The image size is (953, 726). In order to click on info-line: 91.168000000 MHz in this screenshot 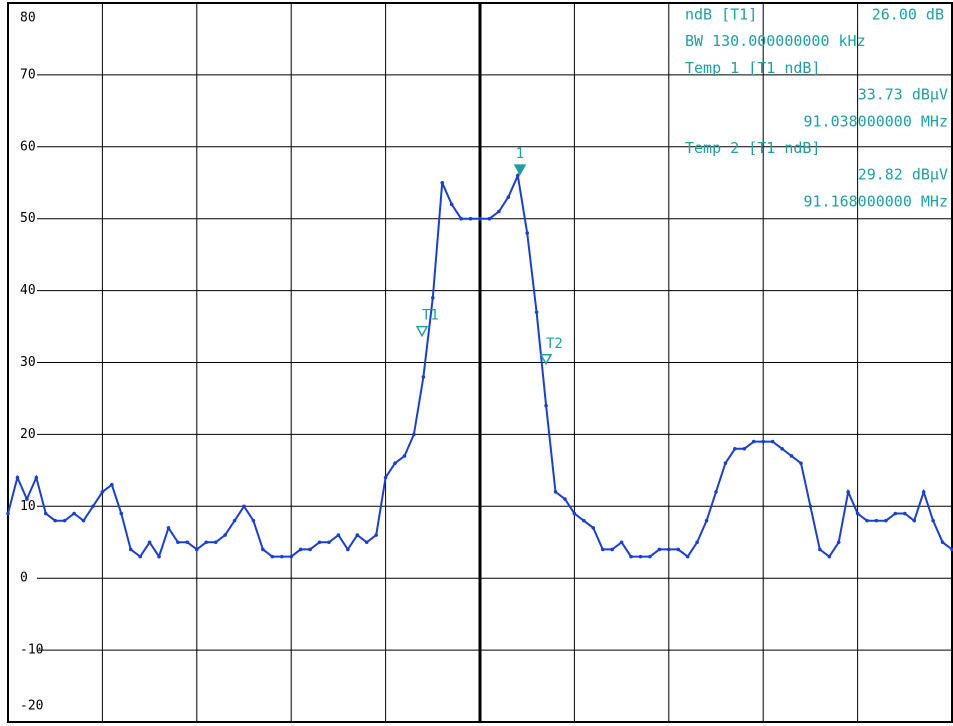, I will do `click(876, 201)`.